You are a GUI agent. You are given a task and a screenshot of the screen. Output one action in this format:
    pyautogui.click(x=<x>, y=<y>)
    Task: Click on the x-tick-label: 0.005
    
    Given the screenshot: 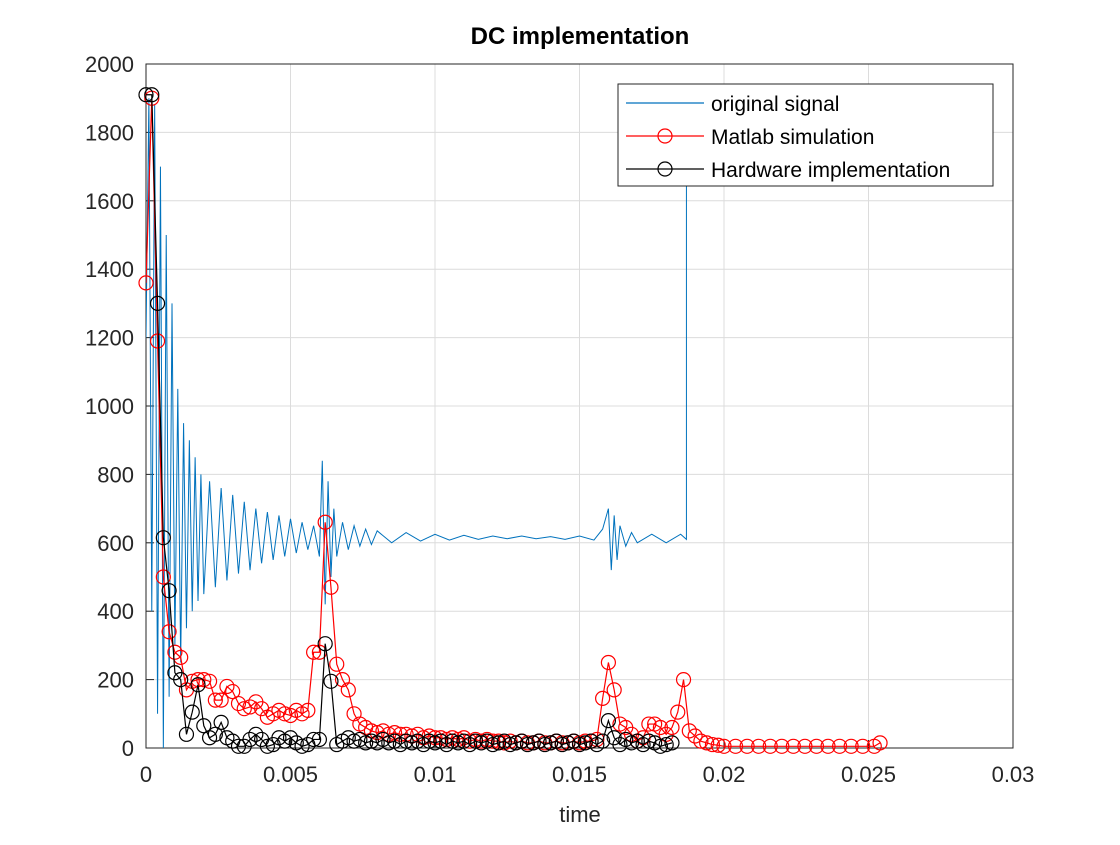 What is the action you would take?
    pyautogui.click(x=290, y=774)
    